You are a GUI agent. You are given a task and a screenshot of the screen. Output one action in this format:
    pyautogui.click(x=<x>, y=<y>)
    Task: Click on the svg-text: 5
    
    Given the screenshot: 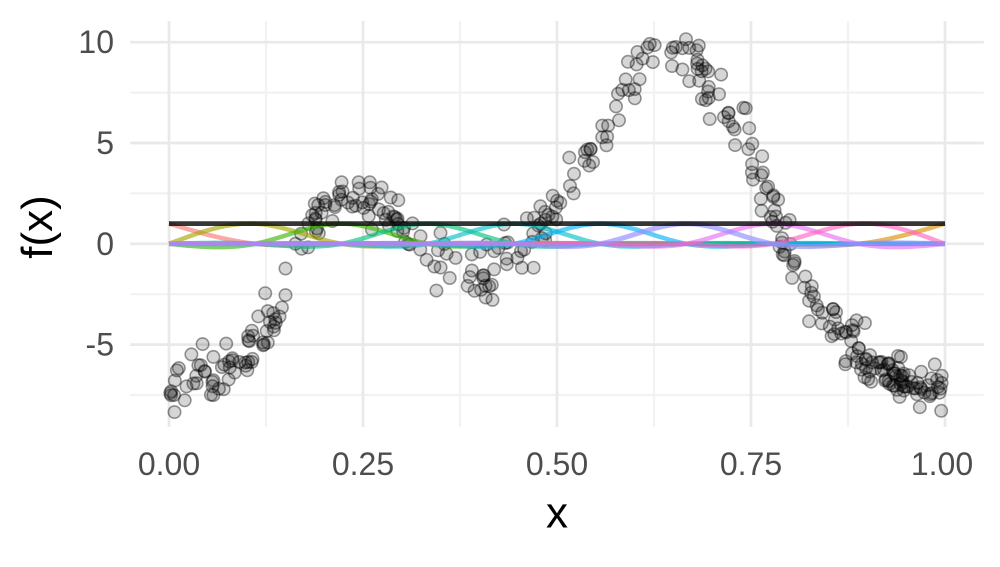 What is the action you would take?
    pyautogui.click(x=105, y=143)
    